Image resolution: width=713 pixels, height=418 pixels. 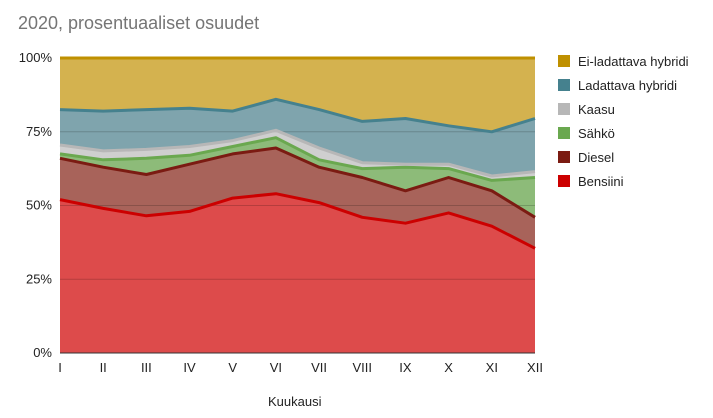 What do you see at coordinates (628, 85) in the screenshot?
I see `legend-label: Ladattava hybridi` at bounding box center [628, 85].